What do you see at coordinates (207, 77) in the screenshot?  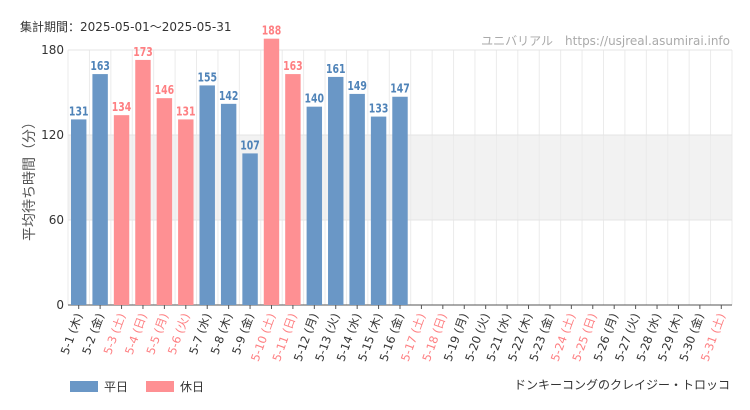 I see `bar-value-label: 155` at bounding box center [207, 77].